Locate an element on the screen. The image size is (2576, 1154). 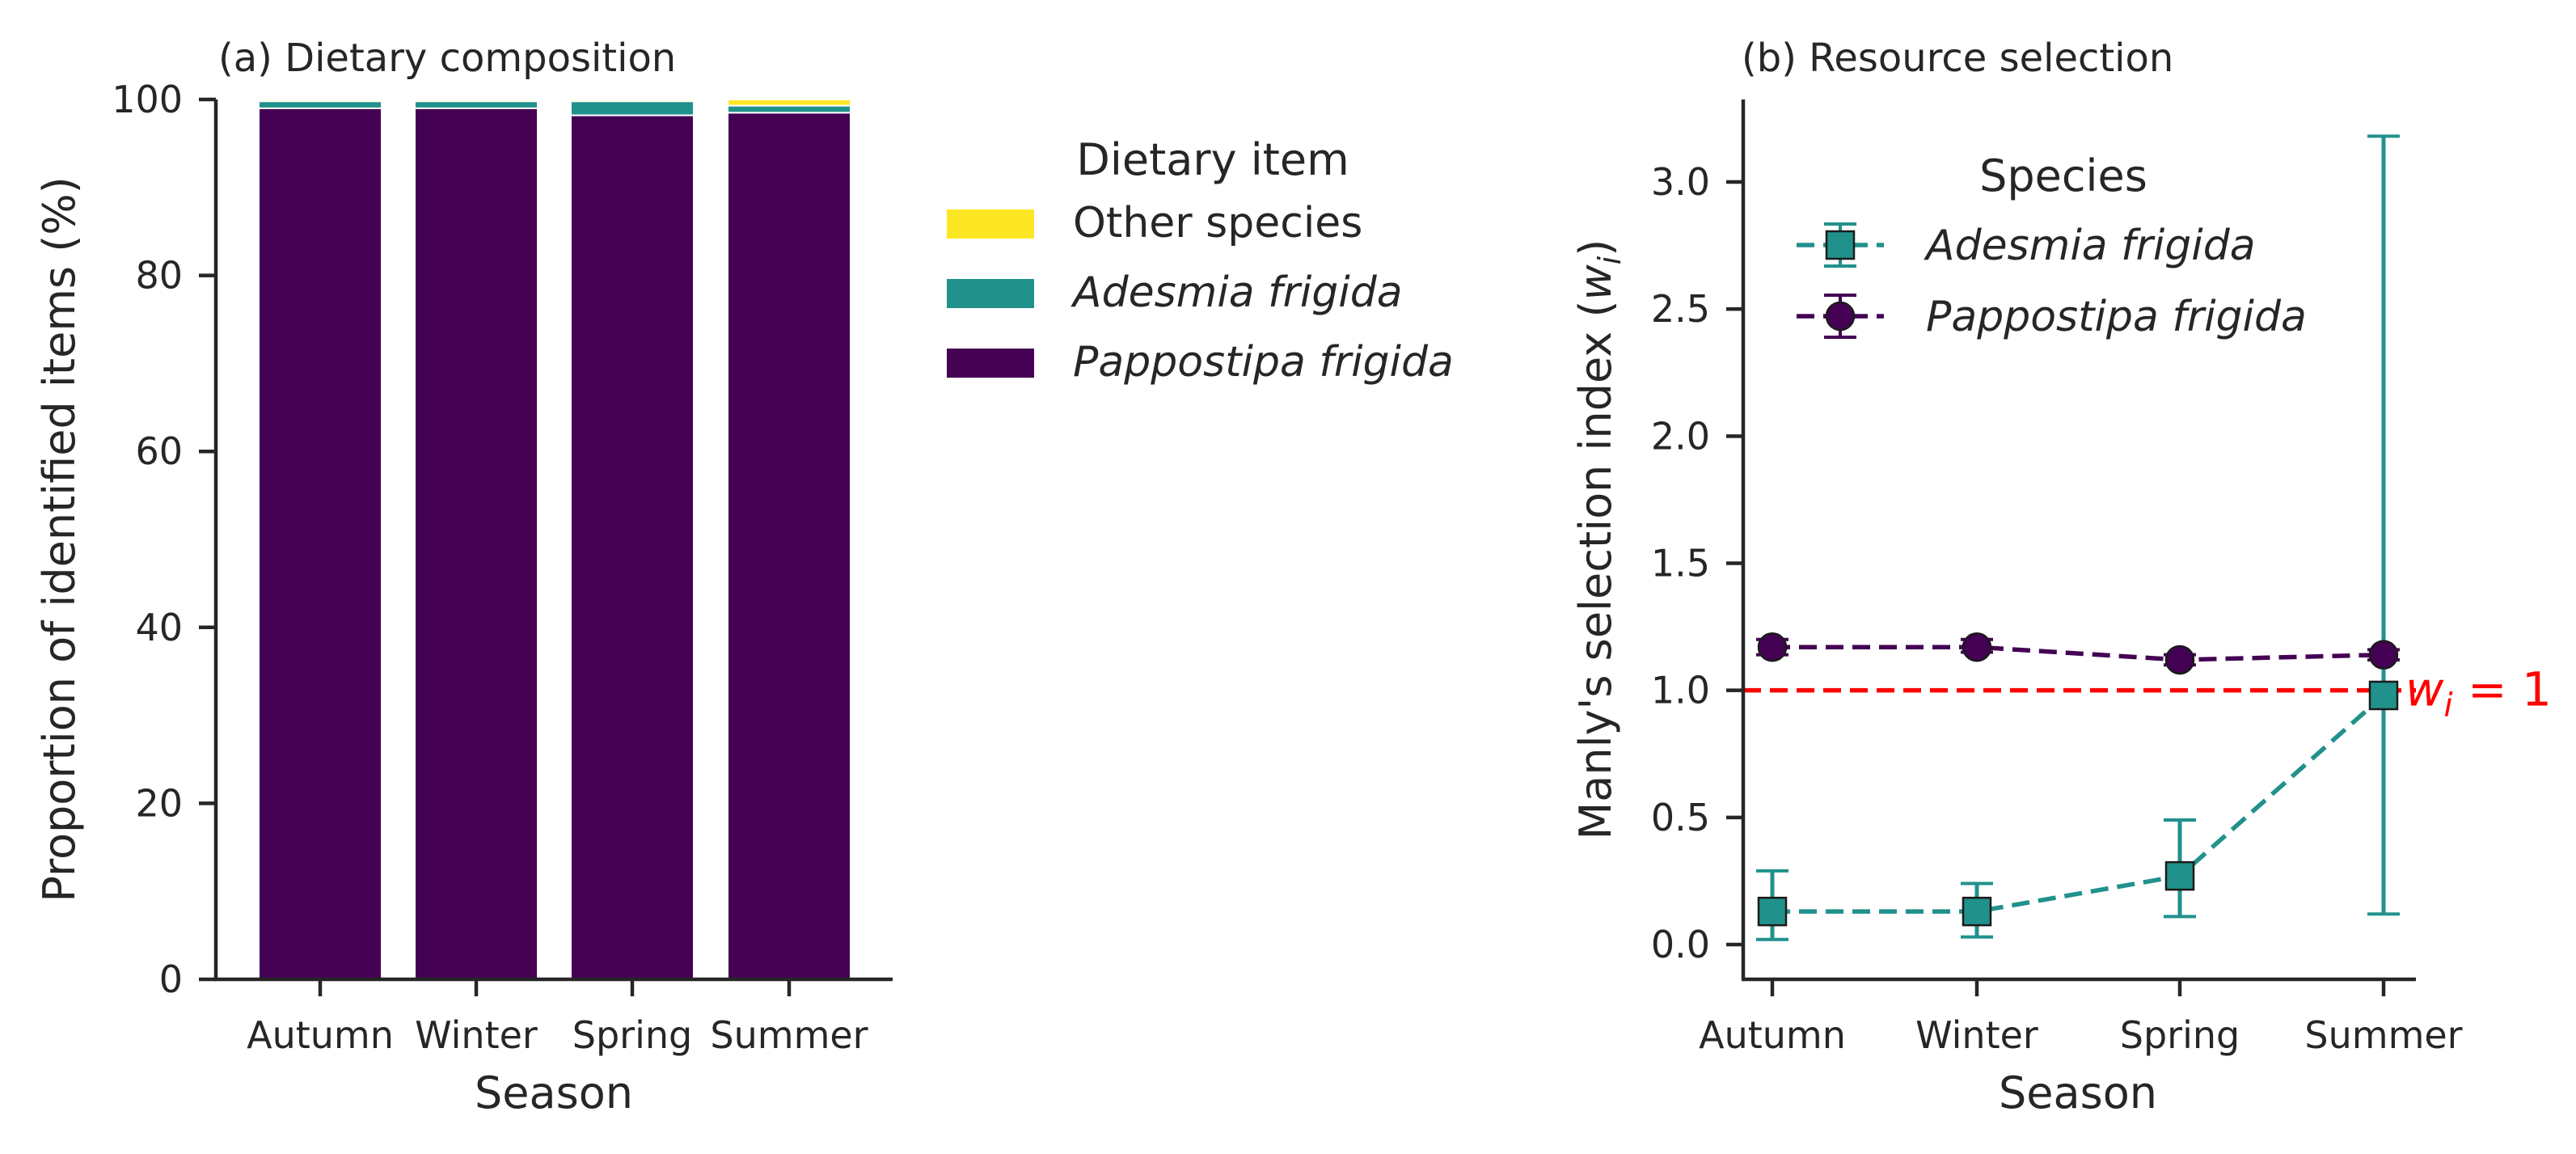
series-pappostipa-frigida is located at coordinates (2078, 653).